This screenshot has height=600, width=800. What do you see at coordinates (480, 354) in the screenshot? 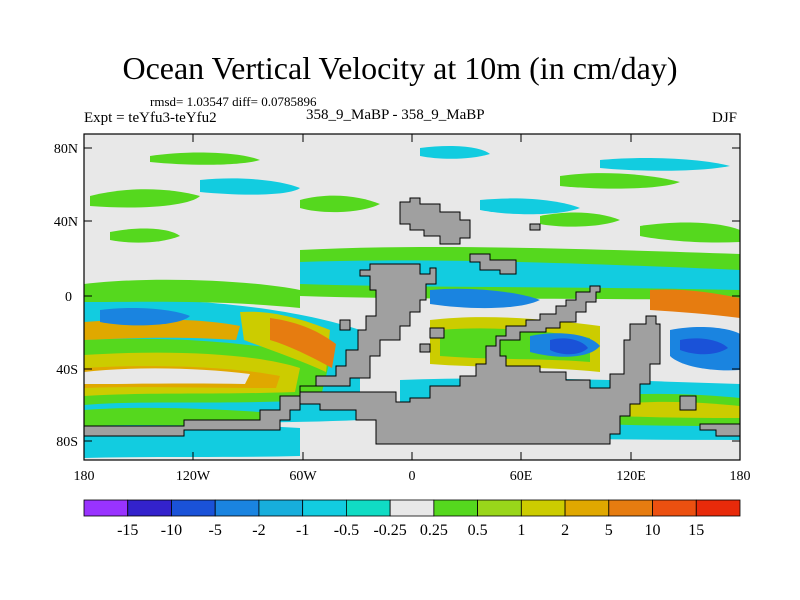
I see `land-south-continent` at bounding box center [480, 354].